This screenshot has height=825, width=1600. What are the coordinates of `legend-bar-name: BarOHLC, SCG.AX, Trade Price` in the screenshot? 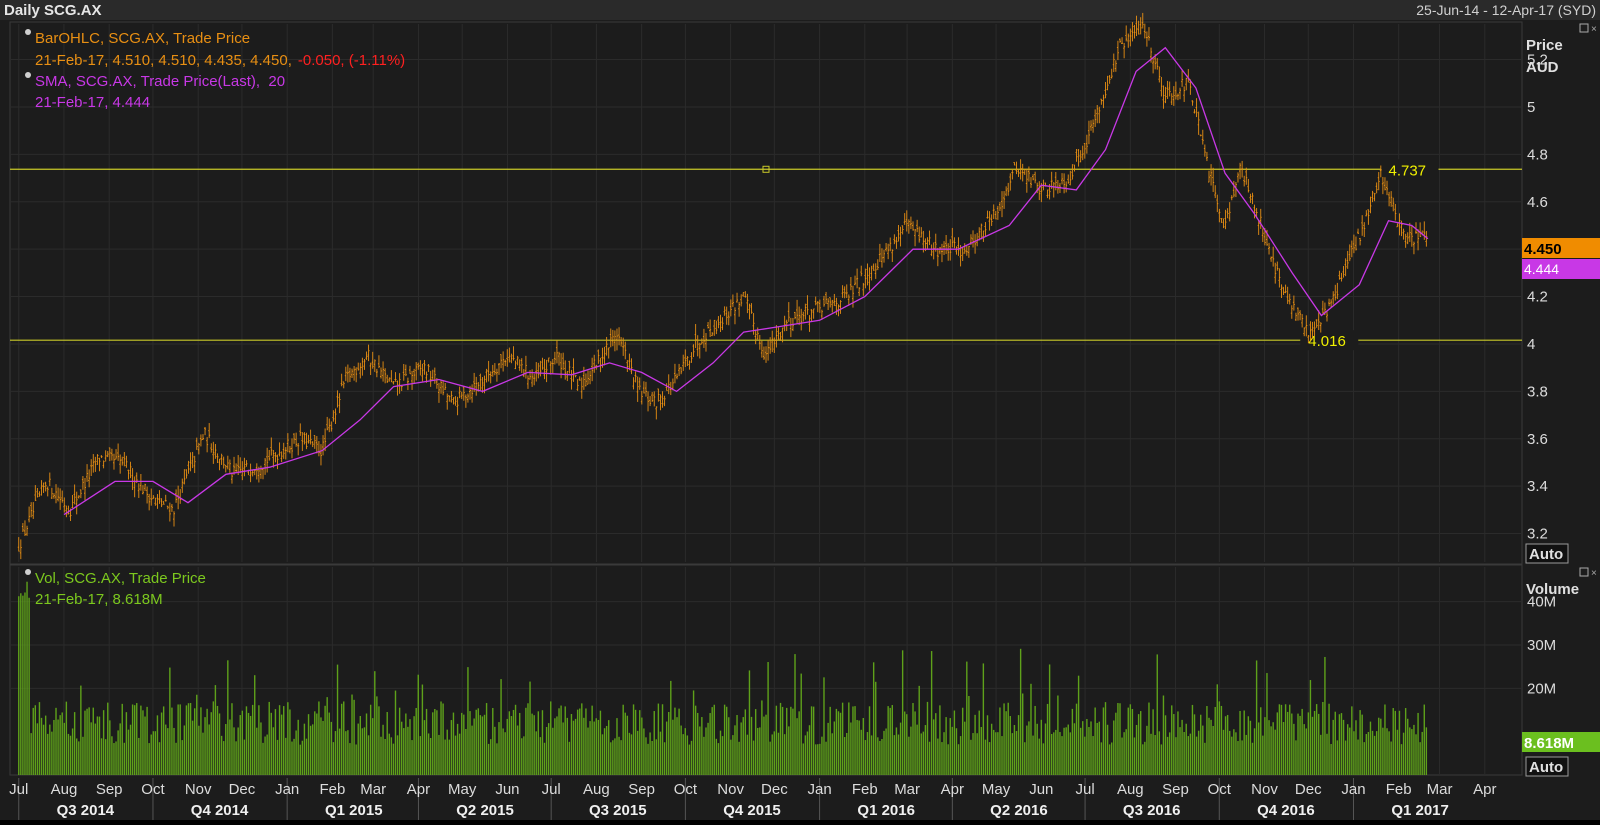 It's located at (142, 38).